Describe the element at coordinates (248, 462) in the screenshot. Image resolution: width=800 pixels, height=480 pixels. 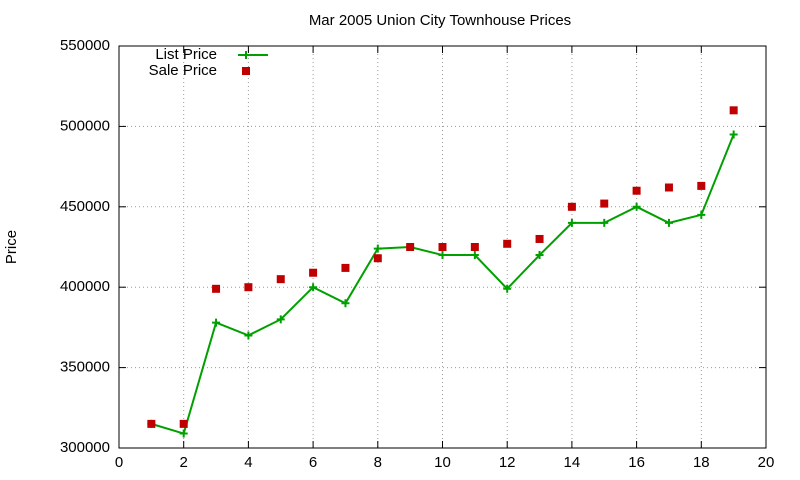
I see `x-tick-label: 4` at that location.